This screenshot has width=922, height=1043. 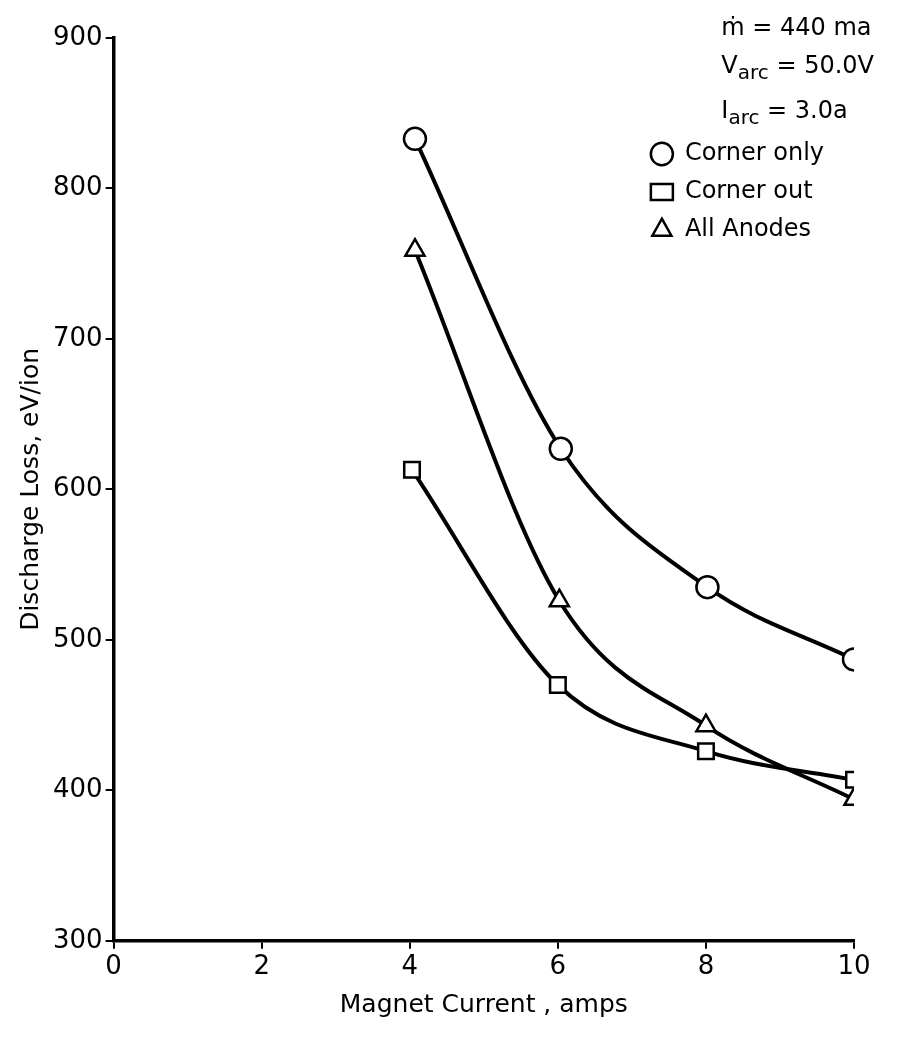 What do you see at coordinates (77, 487) in the screenshot?
I see `y-tick-label: 600` at bounding box center [77, 487].